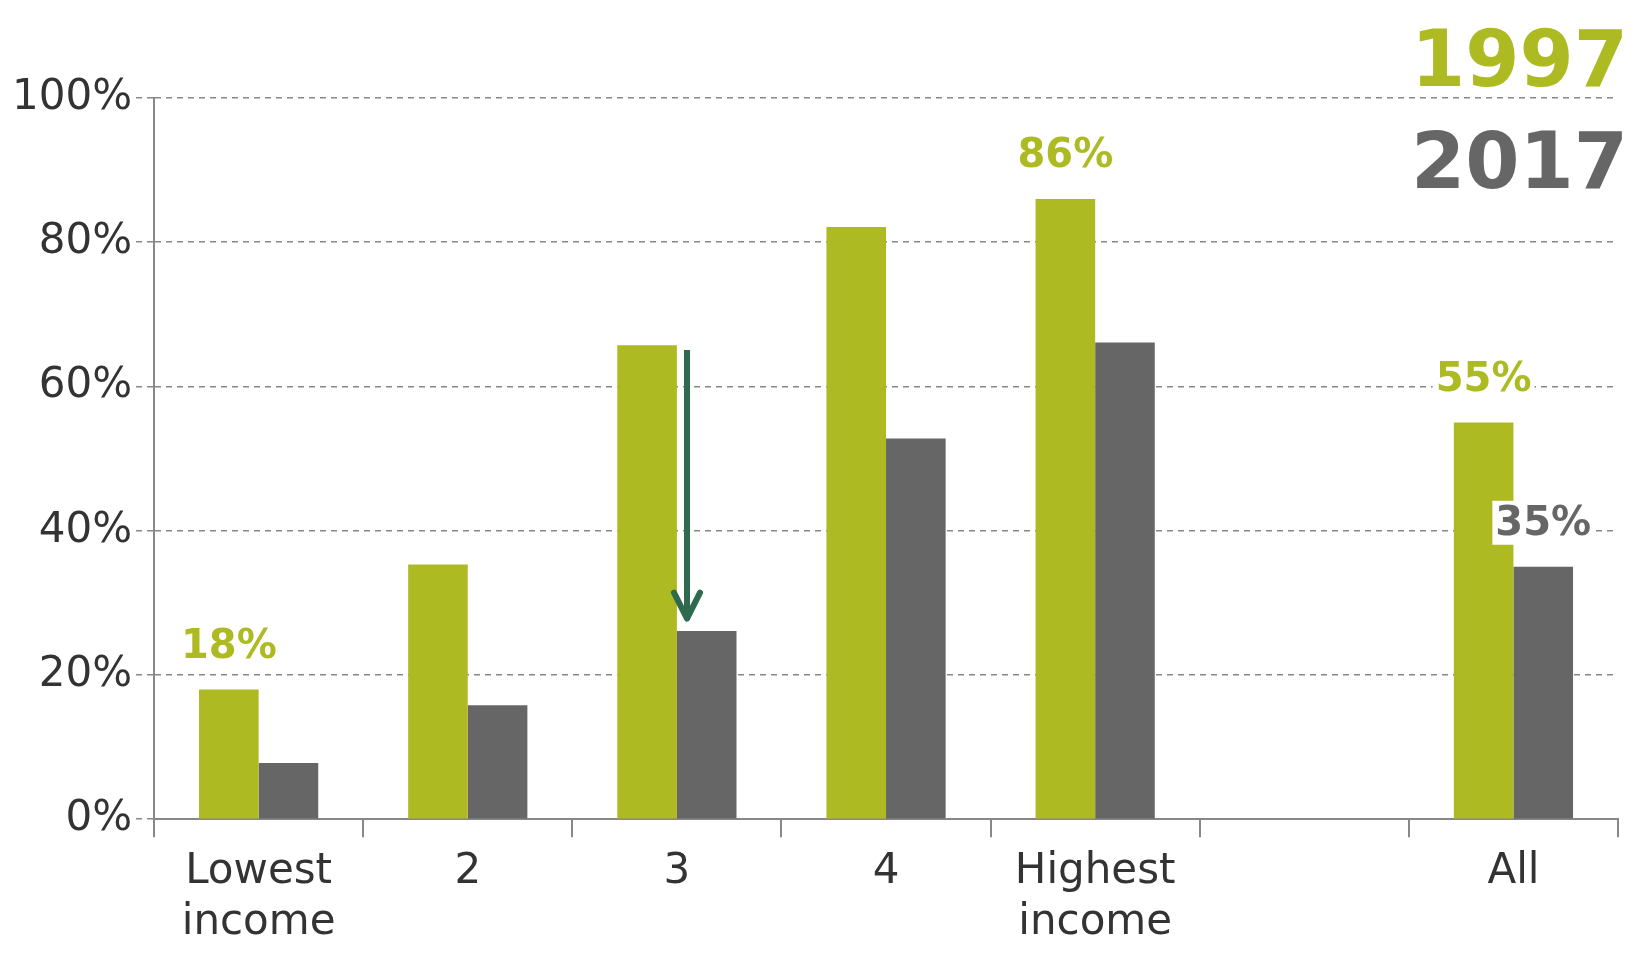 The height and width of the screenshot is (969, 1649). Describe the element at coordinates (85, 527) in the screenshot. I see `y-tick-label: 40%` at that location.